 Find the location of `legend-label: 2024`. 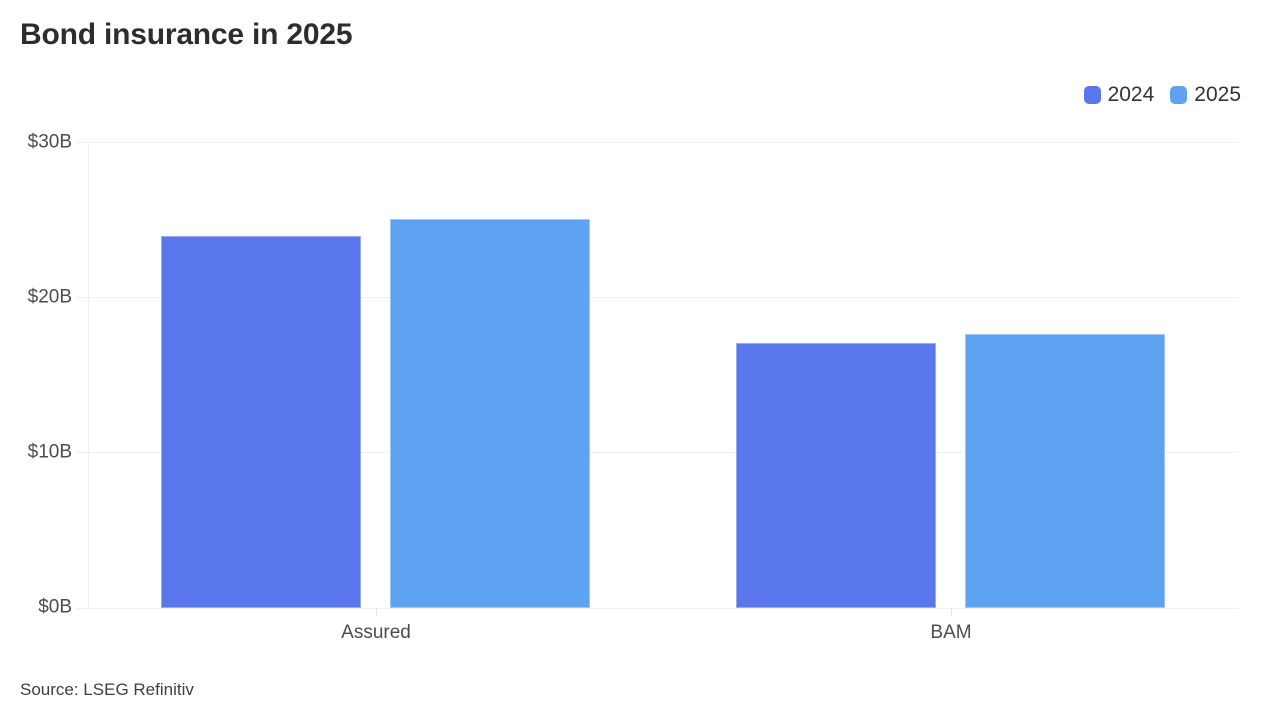

legend-label: 2024 is located at coordinates (1131, 94).